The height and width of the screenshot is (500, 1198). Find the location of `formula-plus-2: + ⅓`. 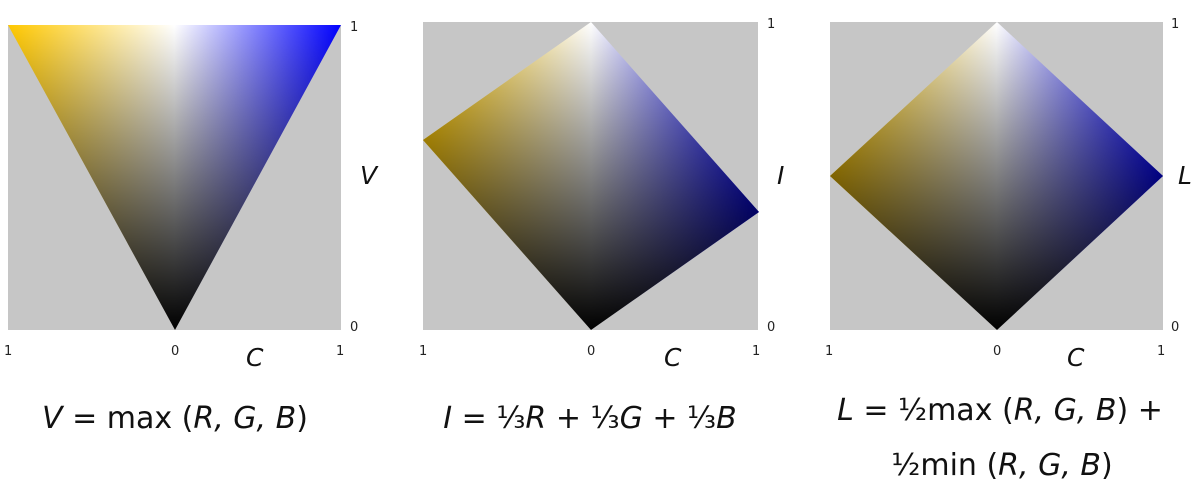

formula-plus-2: + ⅓ is located at coordinates (679, 418).